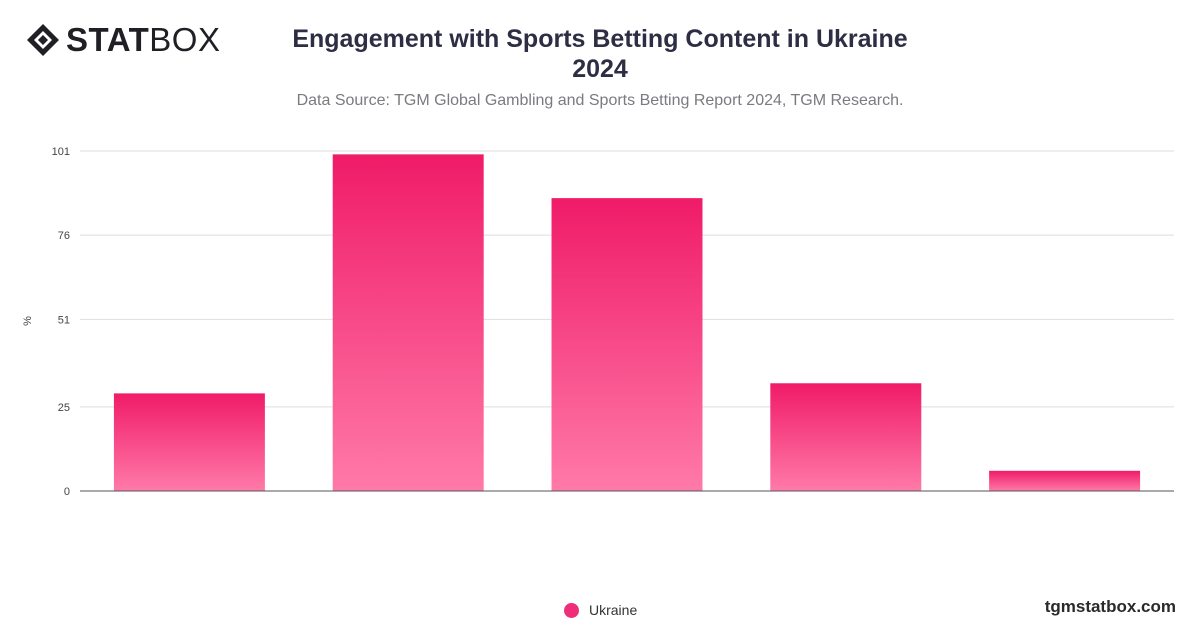 Image resolution: width=1200 pixels, height=628 pixels. Describe the element at coordinates (185, 39) in the screenshot. I see `logo-text-light: BOX` at that location.